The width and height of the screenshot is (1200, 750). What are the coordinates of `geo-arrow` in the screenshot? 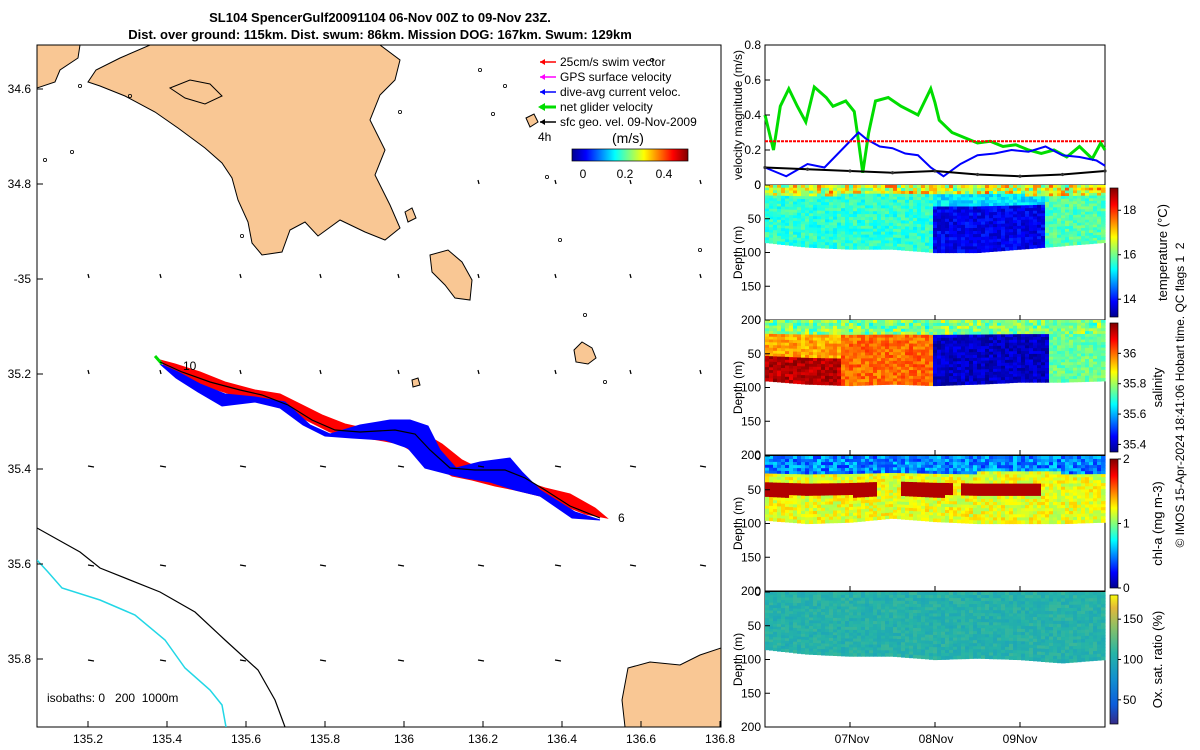 It's located at (630, 182).